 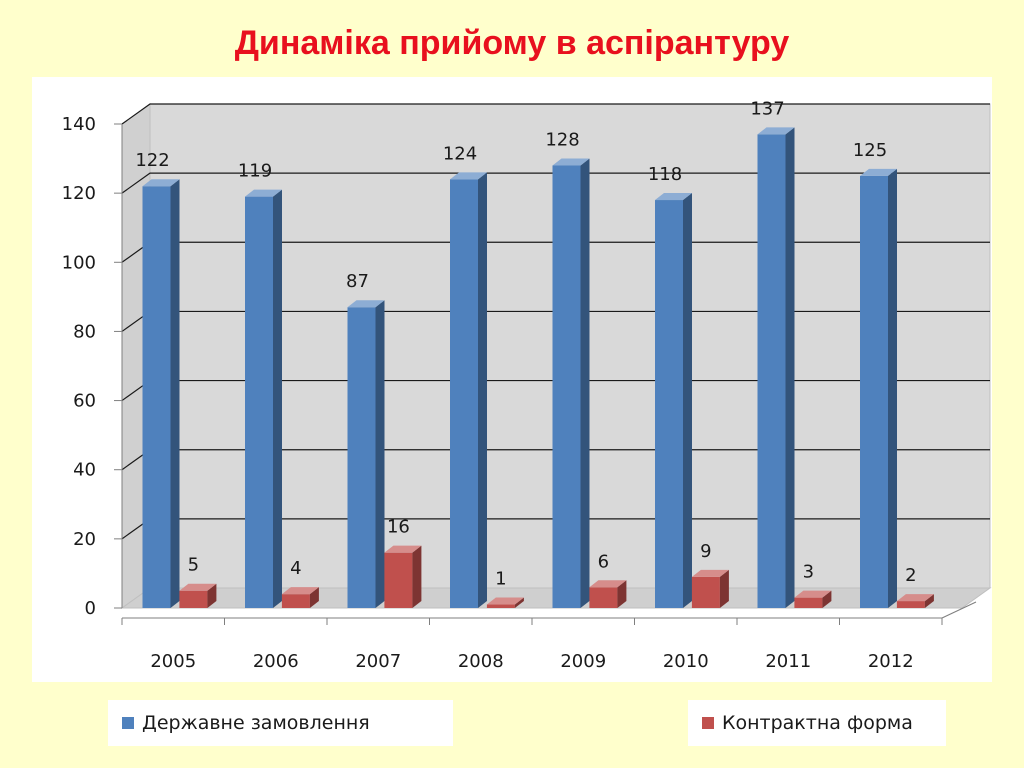 I want to click on y-tick-label: 100, so click(x=79, y=262).